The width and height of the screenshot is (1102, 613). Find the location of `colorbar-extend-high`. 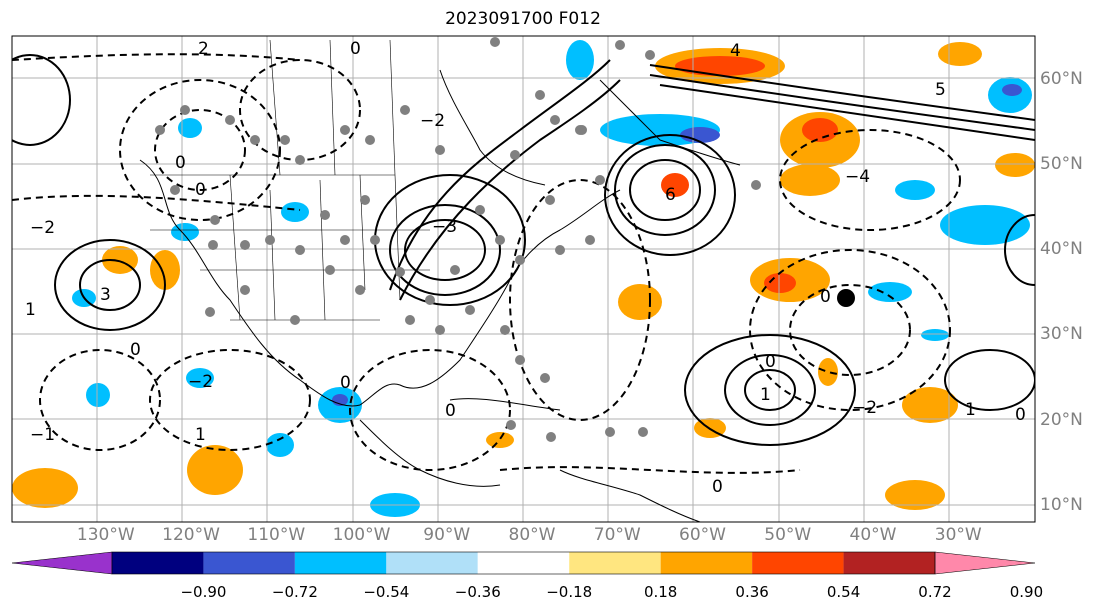

colorbar-extend-high is located at coordinates (985, 563).